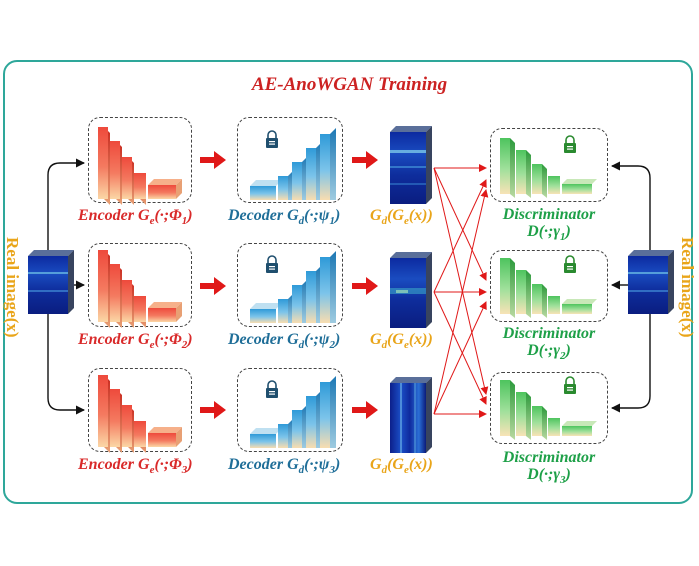 Image resolution: width=699 pixels, height=566 pixels. What do you see at coordinates (549, 468) in the screenshot?
I see `discriminator-label-3: Discriminator D(·;γ3)` at bounding box center [549, 468].